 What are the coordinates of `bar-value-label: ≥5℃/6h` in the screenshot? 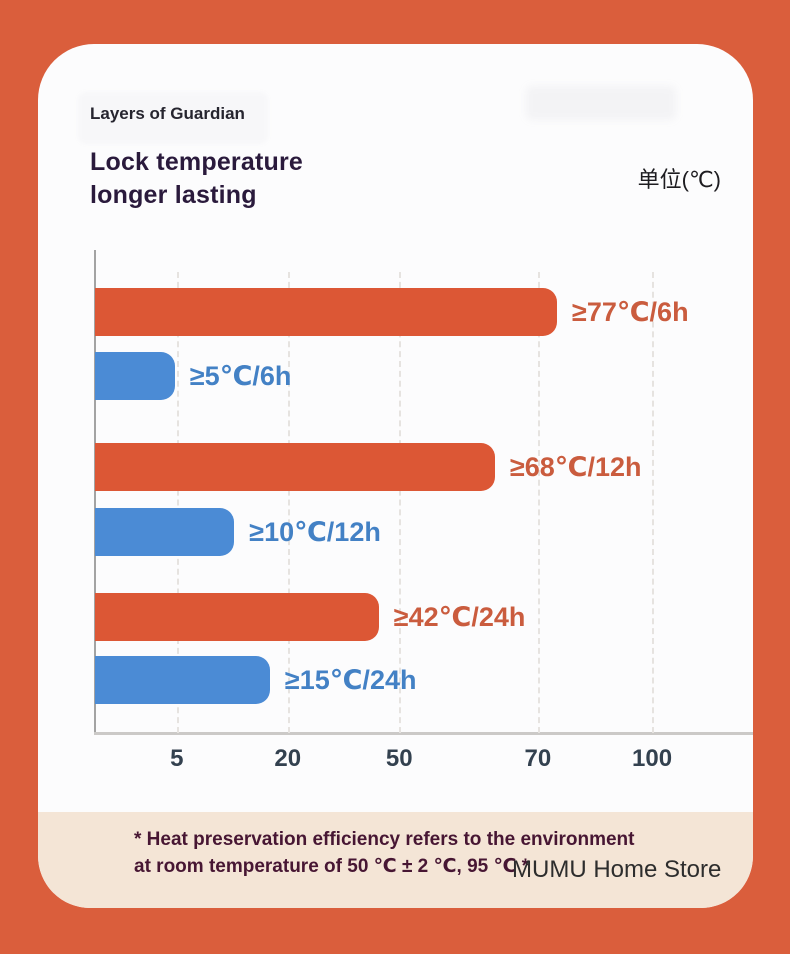 It's located at (240, 375).